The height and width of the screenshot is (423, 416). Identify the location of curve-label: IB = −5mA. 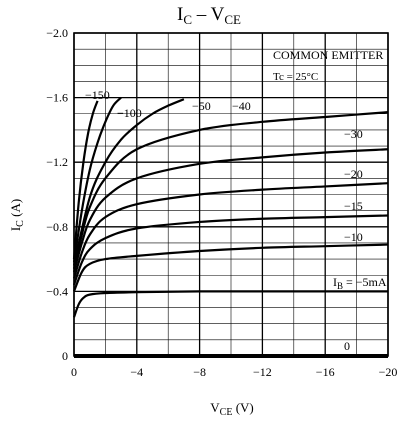
(360, 283).